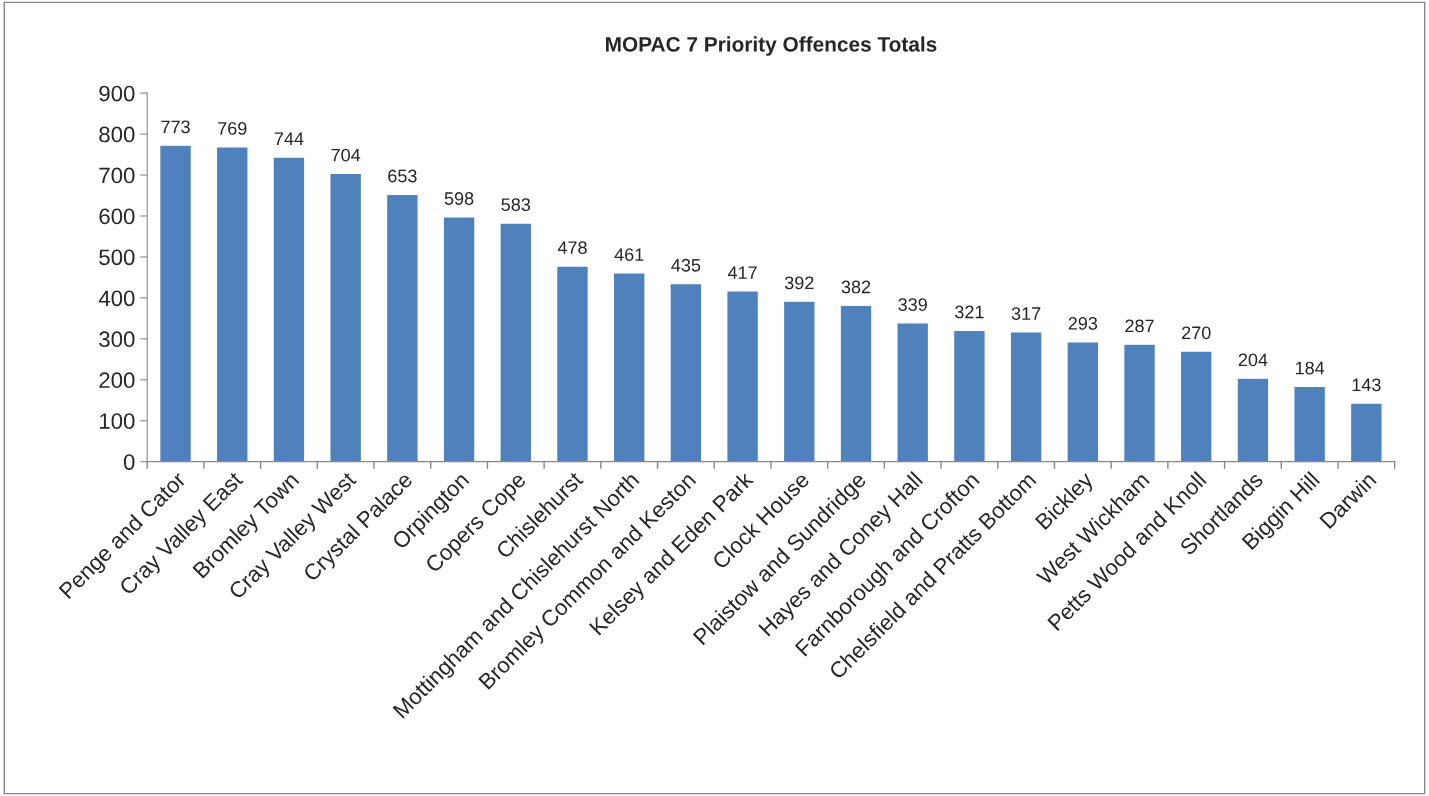 The image size is (1429, 796). I want to click on data-label: 773, so click(175, 127).